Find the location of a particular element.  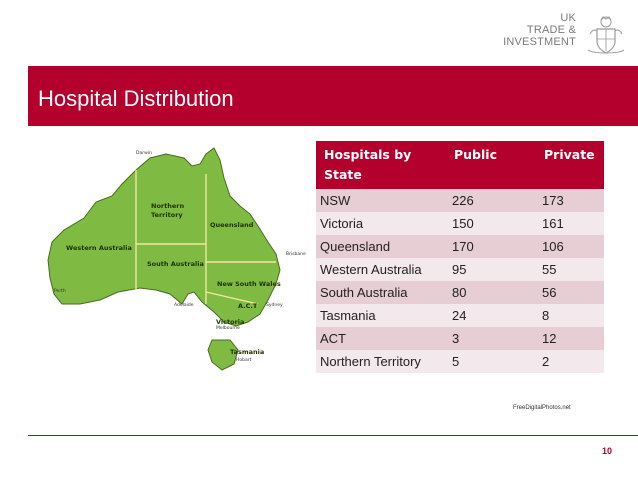

header-public: Public is located at coordinates (491, 165).